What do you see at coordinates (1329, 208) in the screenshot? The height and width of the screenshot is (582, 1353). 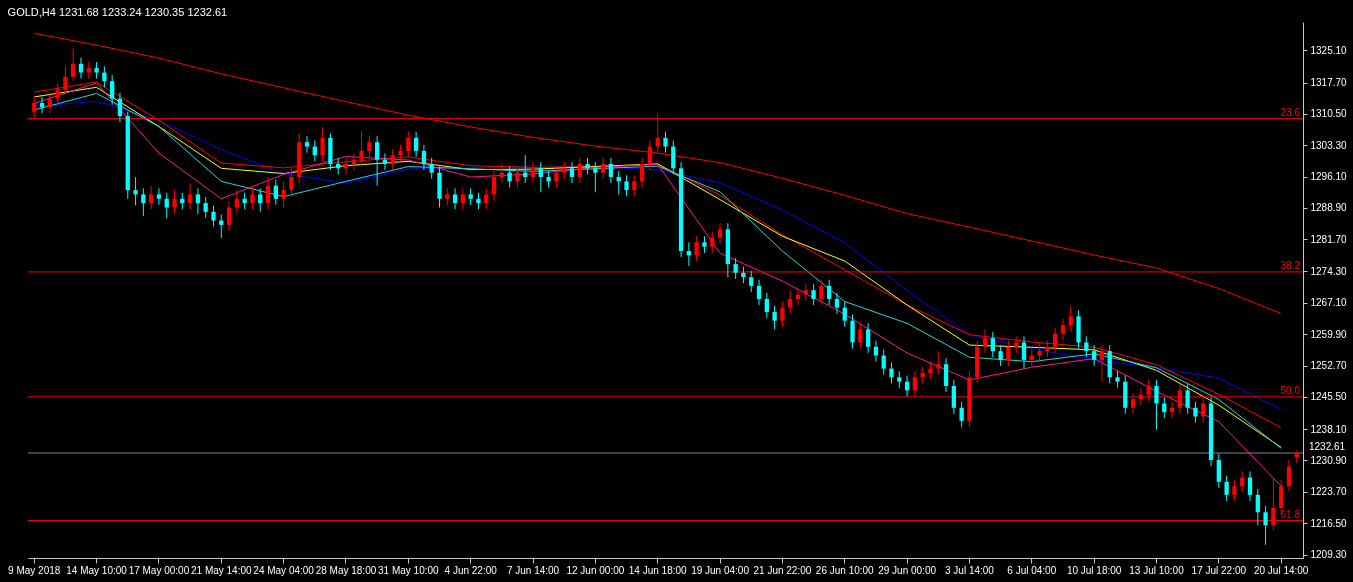 I see `y-tick-label: 1288.90` at bounding box center [1329, 208].